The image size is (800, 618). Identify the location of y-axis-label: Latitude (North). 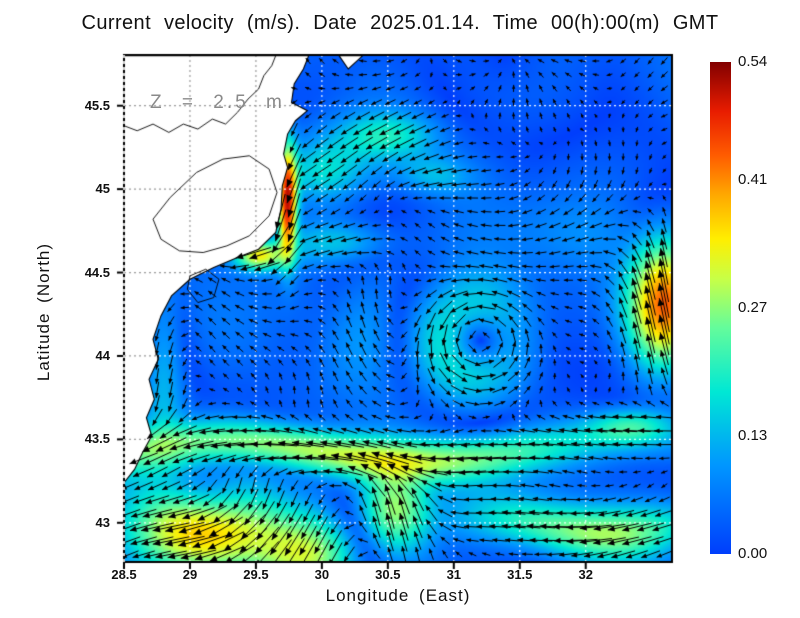
(43, 312).